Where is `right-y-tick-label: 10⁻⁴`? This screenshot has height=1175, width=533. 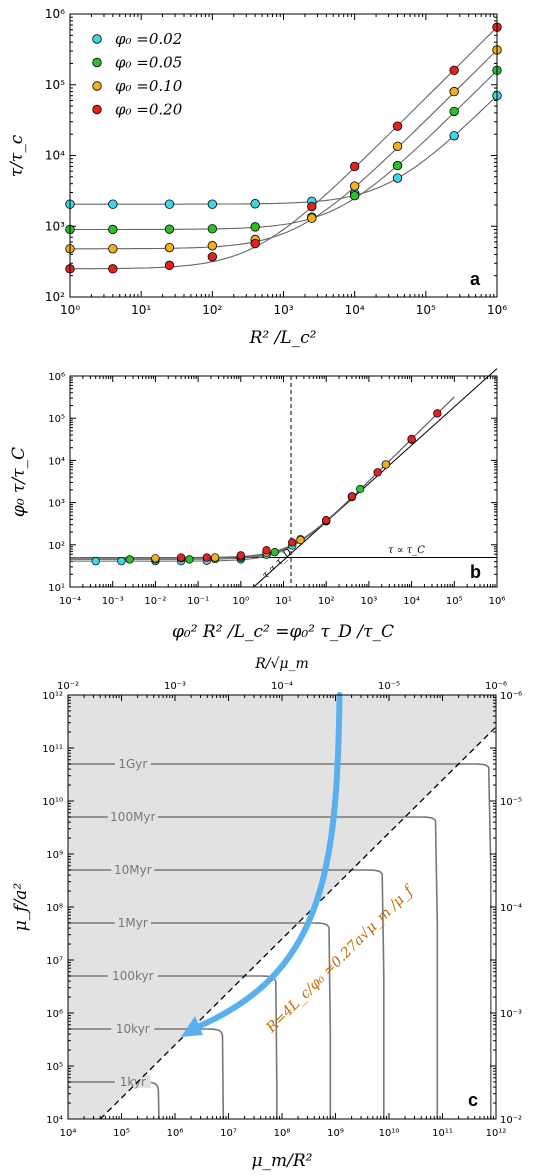
right-y-tick-label: 10⁻⁴ is located at coordinates (511, 908).